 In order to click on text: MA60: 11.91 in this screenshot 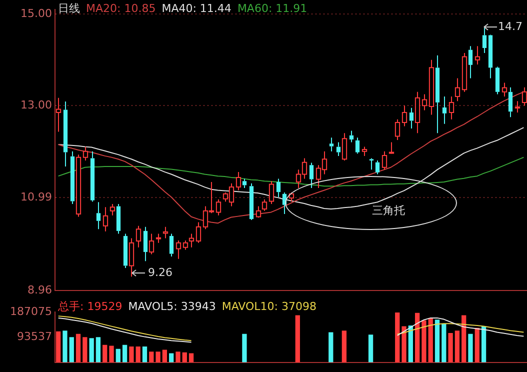, I will do `click(272, 8)`.